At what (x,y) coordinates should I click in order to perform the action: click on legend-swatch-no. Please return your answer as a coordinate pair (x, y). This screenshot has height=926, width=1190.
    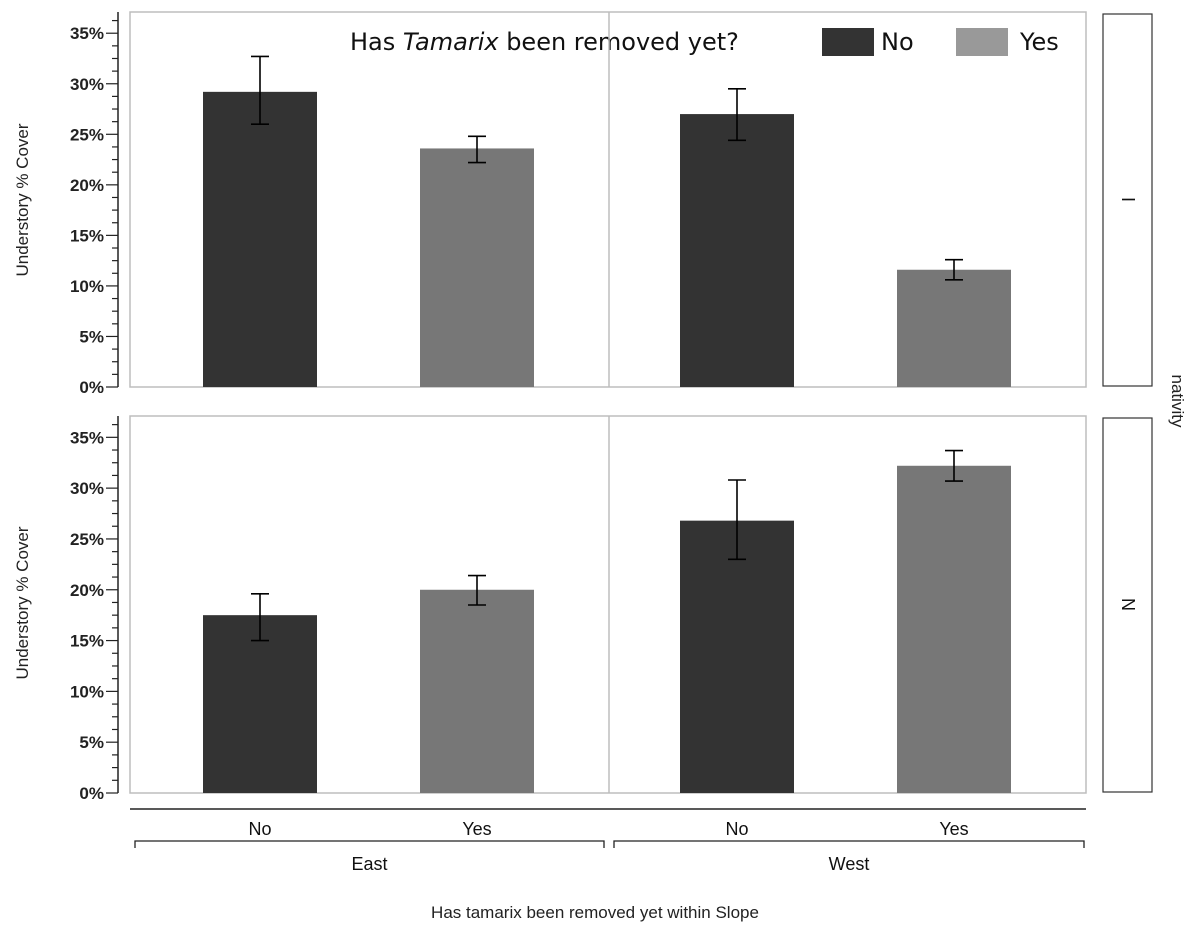
    Looking at the image, I should click on (848, 42).